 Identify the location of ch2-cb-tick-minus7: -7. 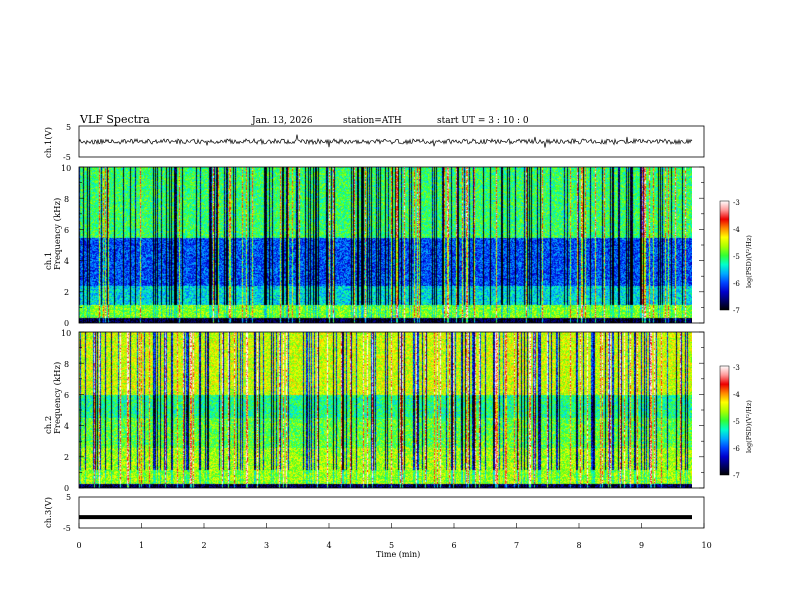
(736, 476).